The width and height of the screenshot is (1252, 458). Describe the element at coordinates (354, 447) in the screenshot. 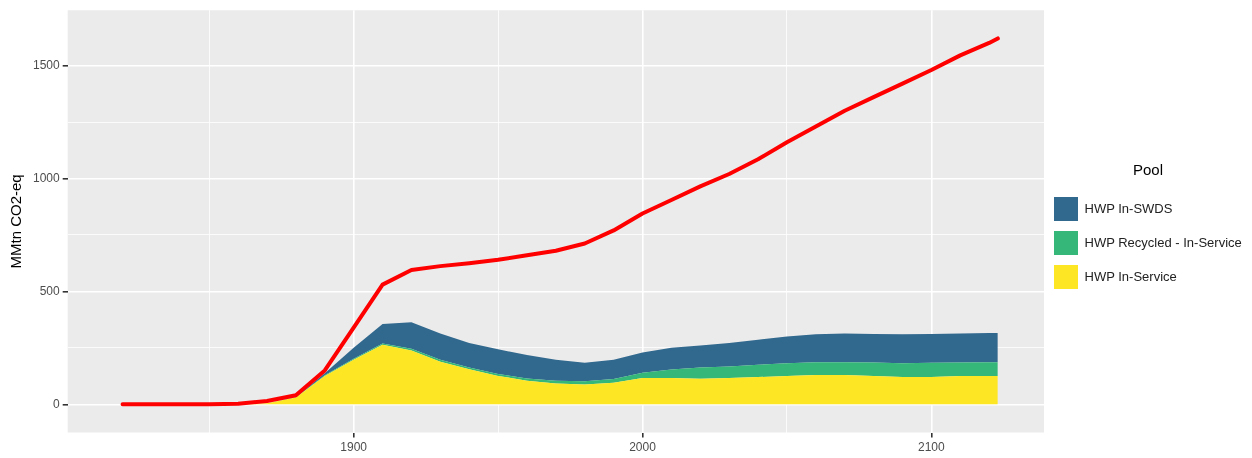

I see `x-tick-label: 1900` at that location.